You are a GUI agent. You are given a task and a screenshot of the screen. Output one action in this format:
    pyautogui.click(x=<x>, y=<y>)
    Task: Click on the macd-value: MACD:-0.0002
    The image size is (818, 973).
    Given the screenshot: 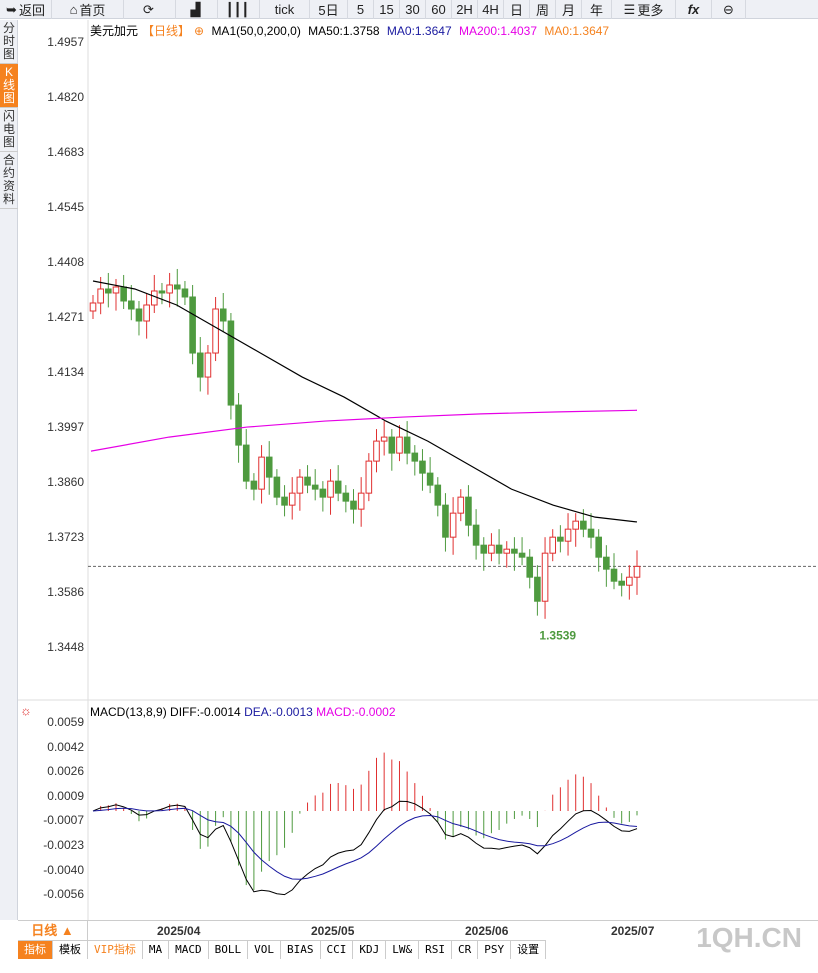 What is the action you would take?
    pyautogui.click(x=356, y=712)
    